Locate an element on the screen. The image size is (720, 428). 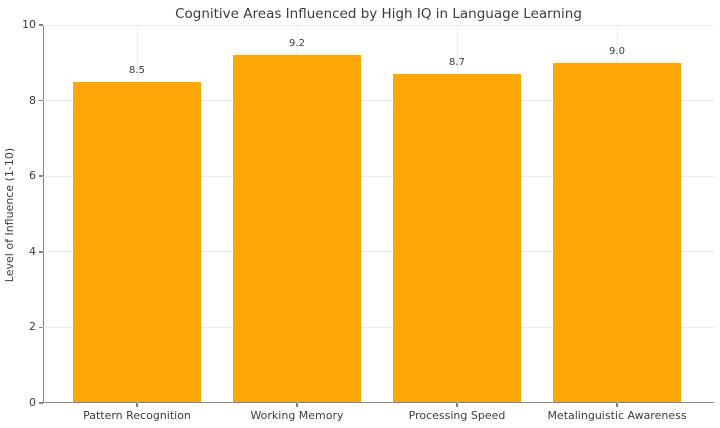
y-tick-label: 6 is located at coordinates (32, 176).